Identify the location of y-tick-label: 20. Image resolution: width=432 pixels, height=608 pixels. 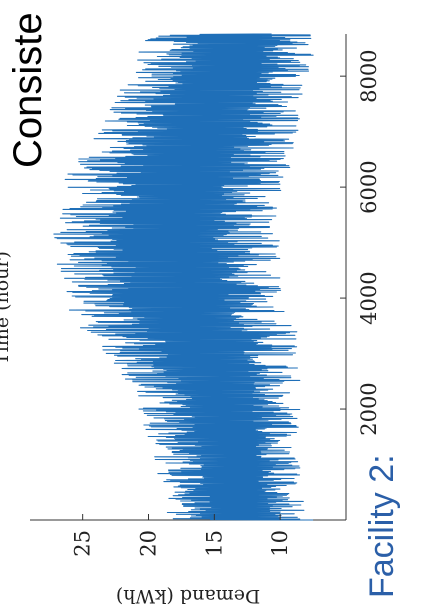
(149, 543).